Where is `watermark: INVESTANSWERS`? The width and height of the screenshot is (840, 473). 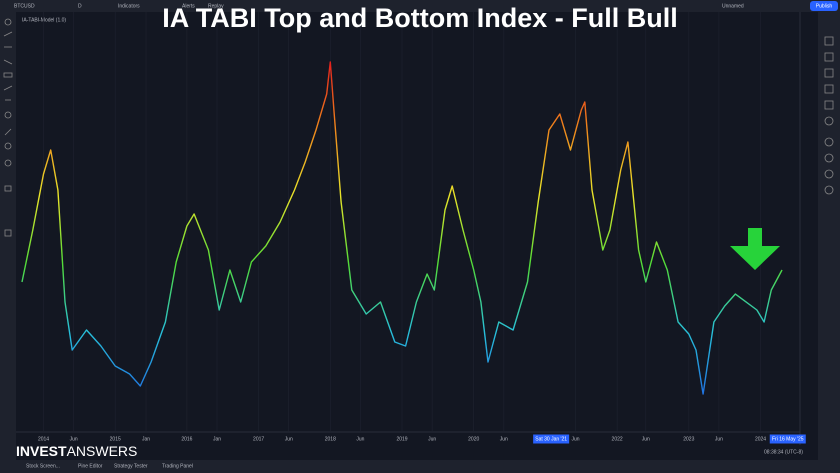
watermark: INVESTANSWERS is located at coordinates (76, 451).